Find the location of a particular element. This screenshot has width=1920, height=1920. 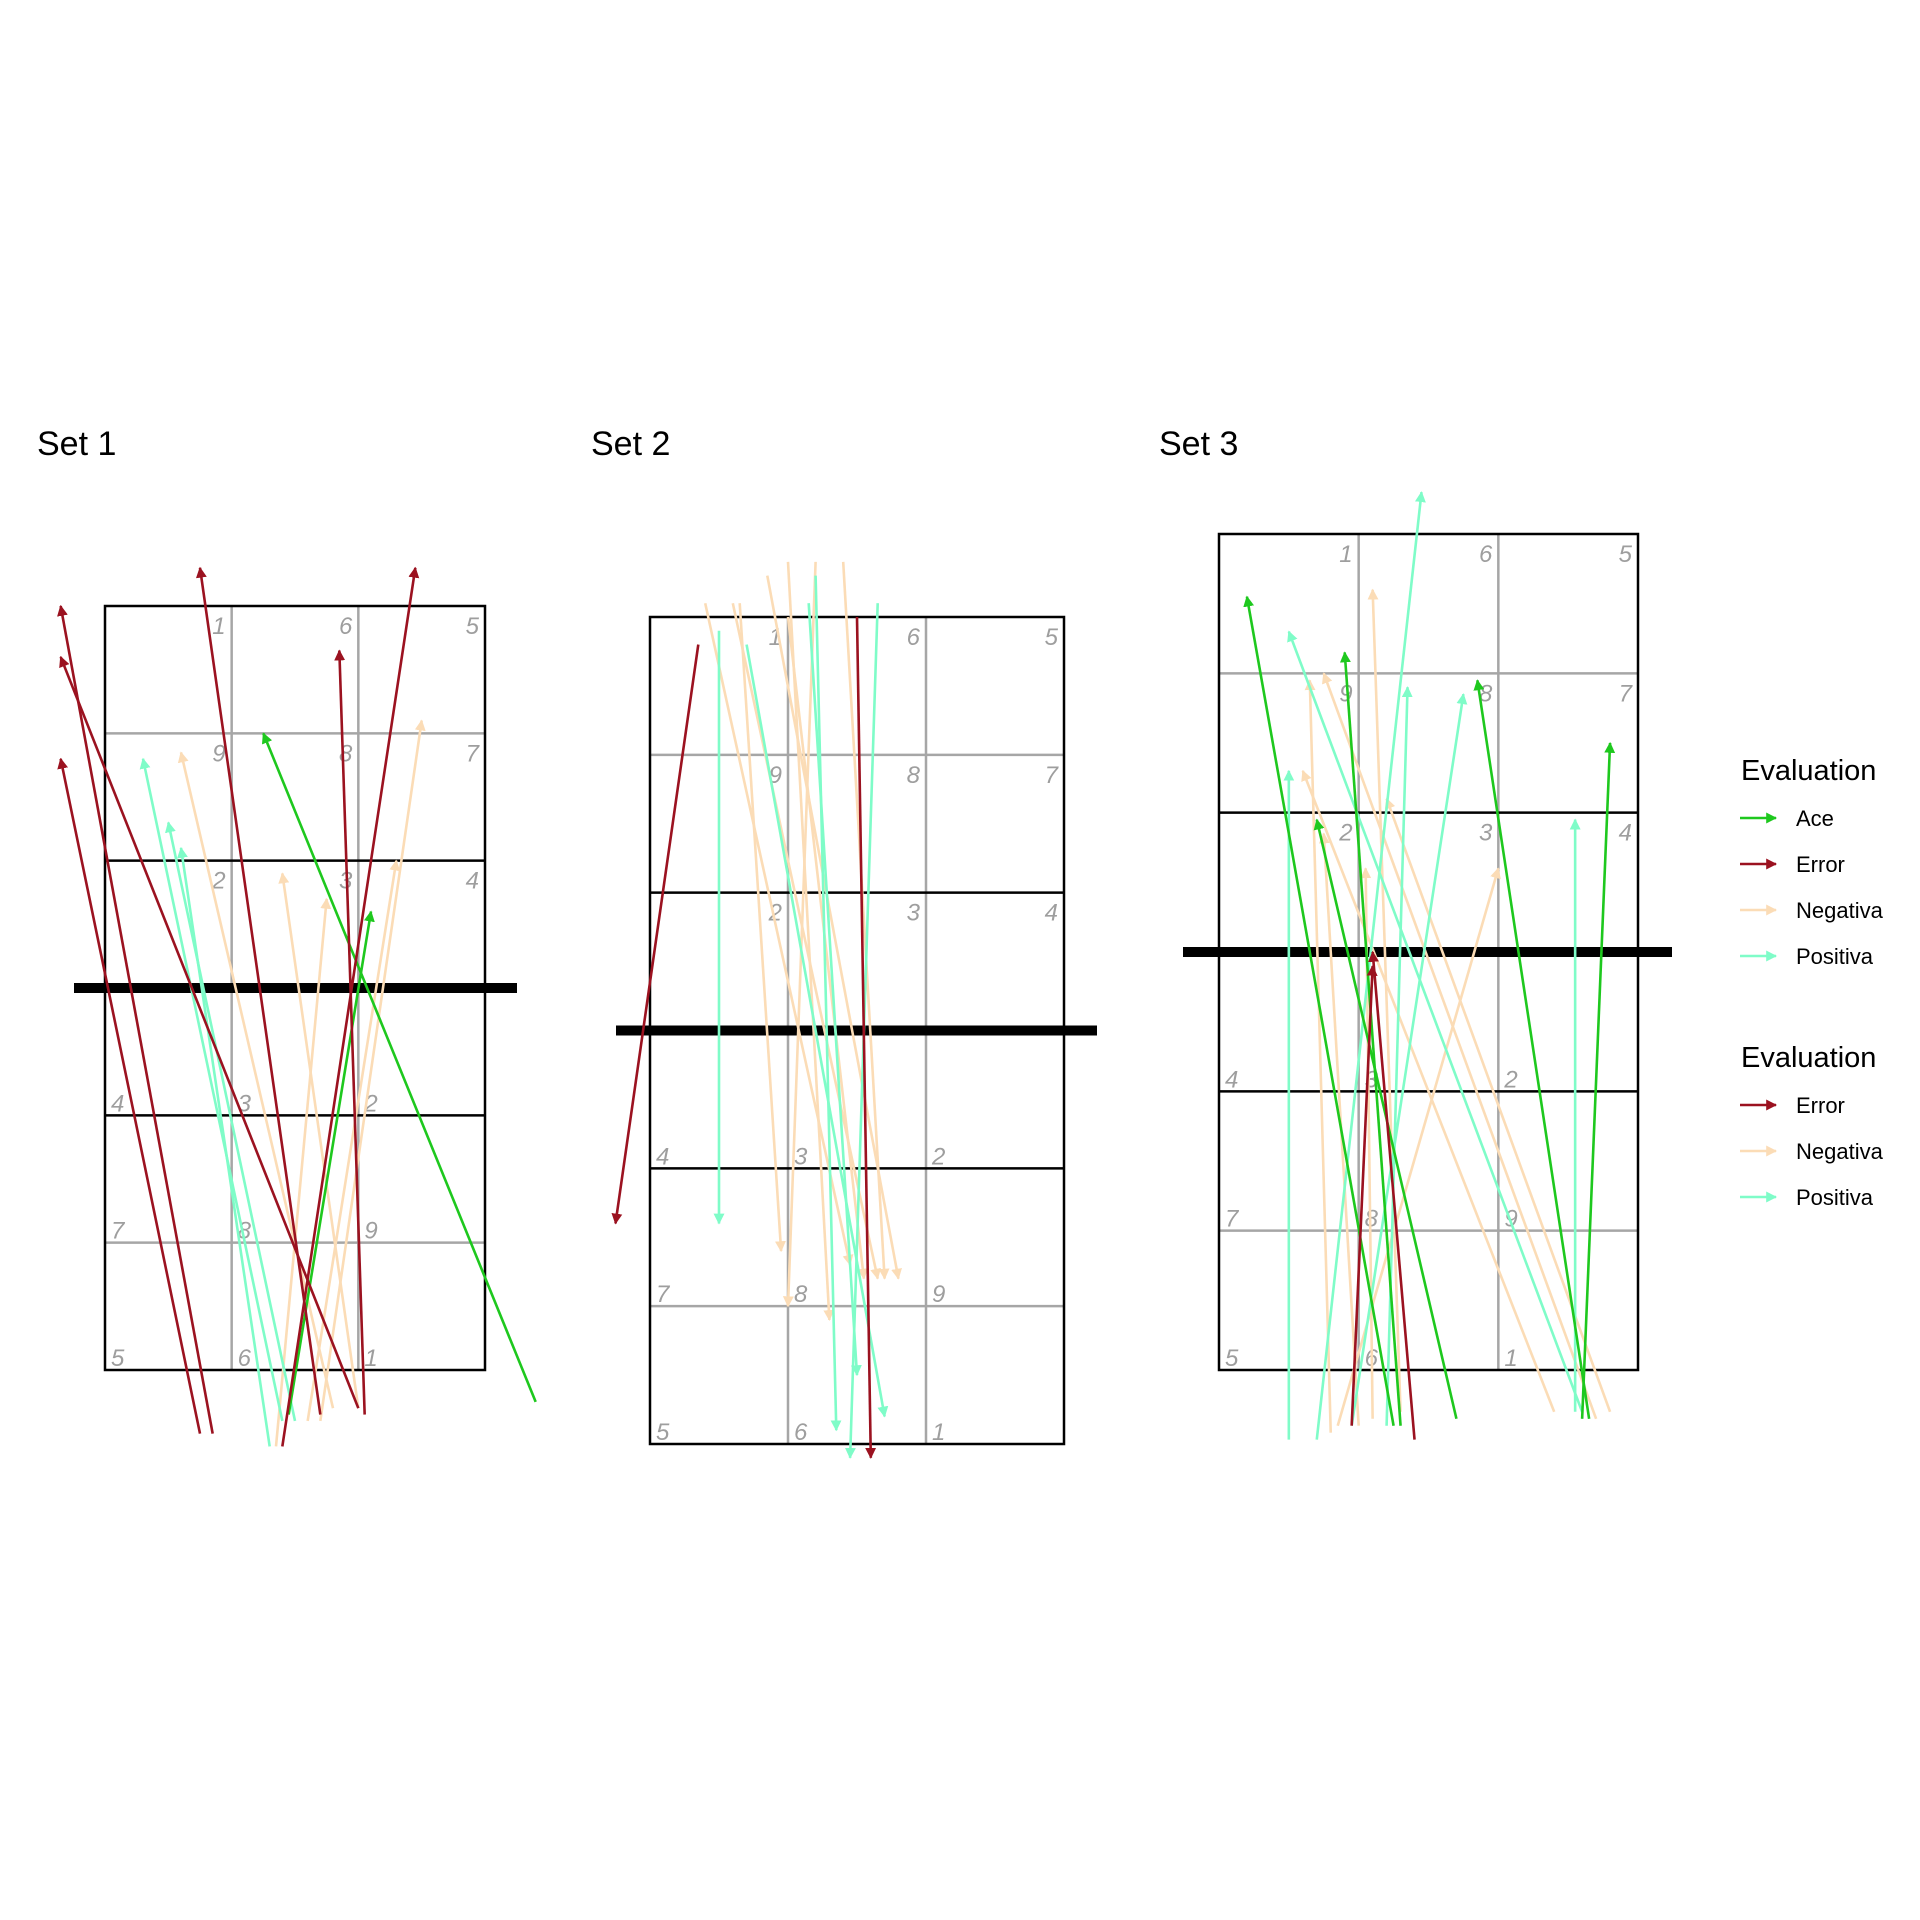

legend: Evaluation Ace Error Negativa Positiva is located at coordinates (1812, 862).